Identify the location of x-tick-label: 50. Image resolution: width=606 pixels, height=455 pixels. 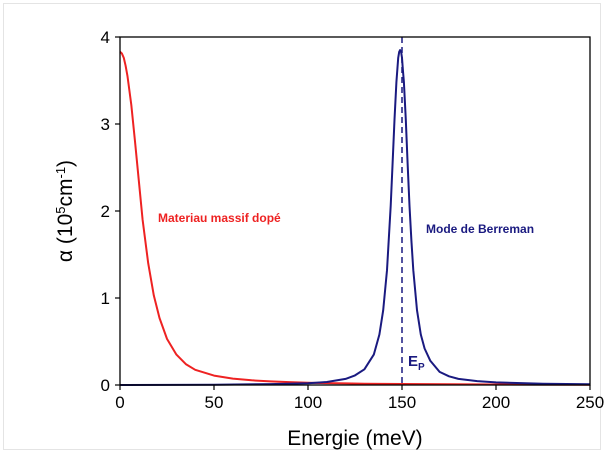
(214, 402).